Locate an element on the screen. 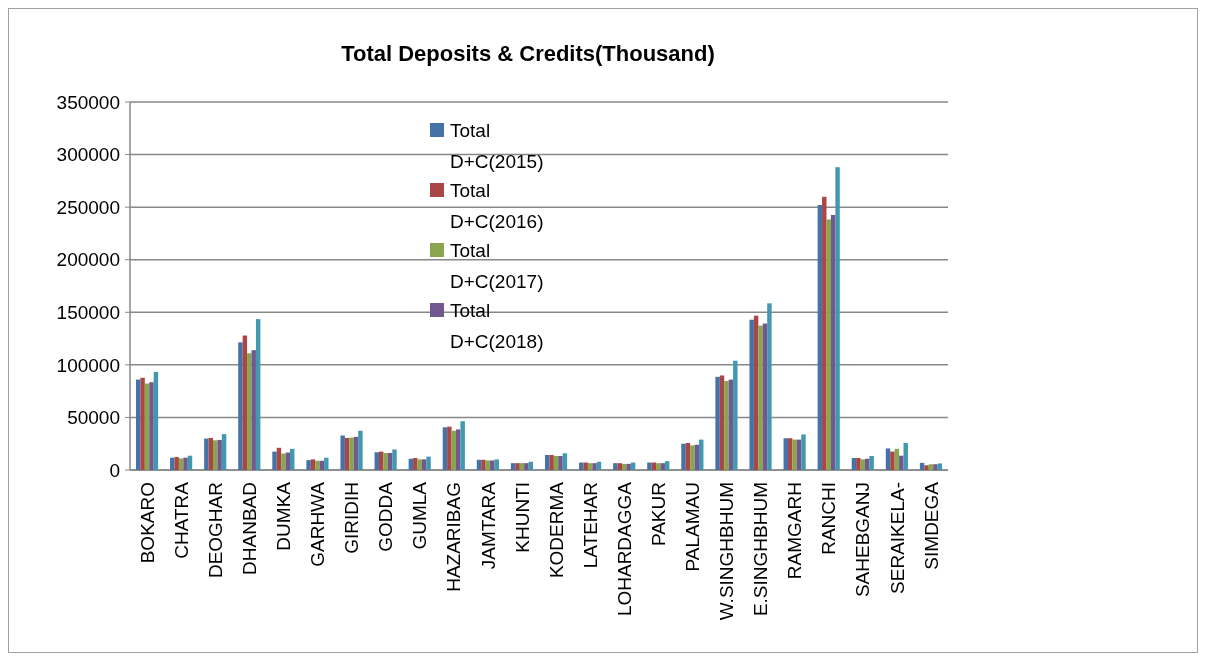 This screenshot has width=1206, height=661. legend-label: Total D+C(2017) is located at coordinates (497, 265).